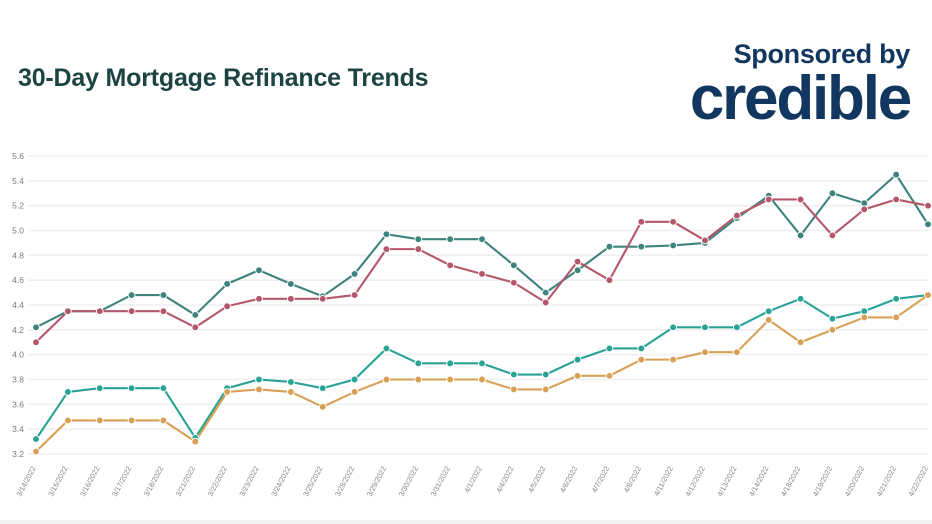 The width and height of the screenshot is (932, 524). I want to click on y-axis-tick-label: 4.2, so click(18, 330).